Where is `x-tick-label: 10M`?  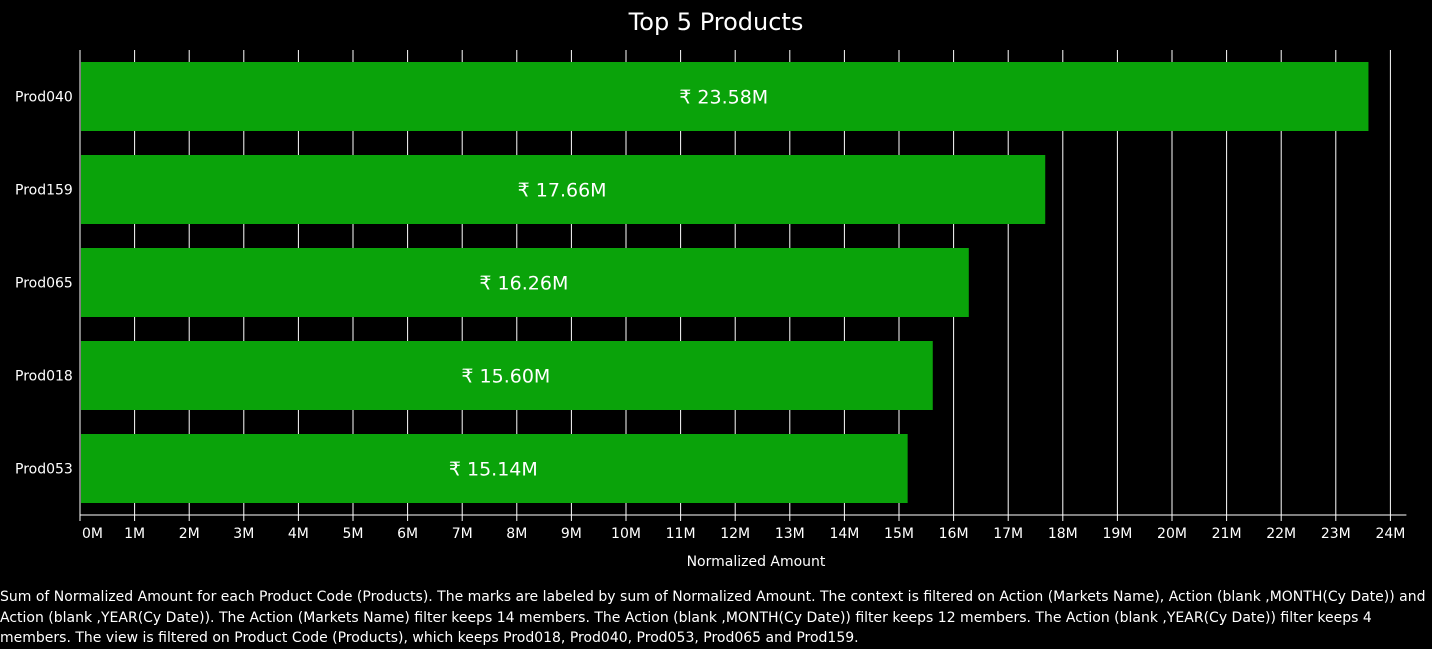
x-tick-label: 10M is located at coordinates (626, 534).